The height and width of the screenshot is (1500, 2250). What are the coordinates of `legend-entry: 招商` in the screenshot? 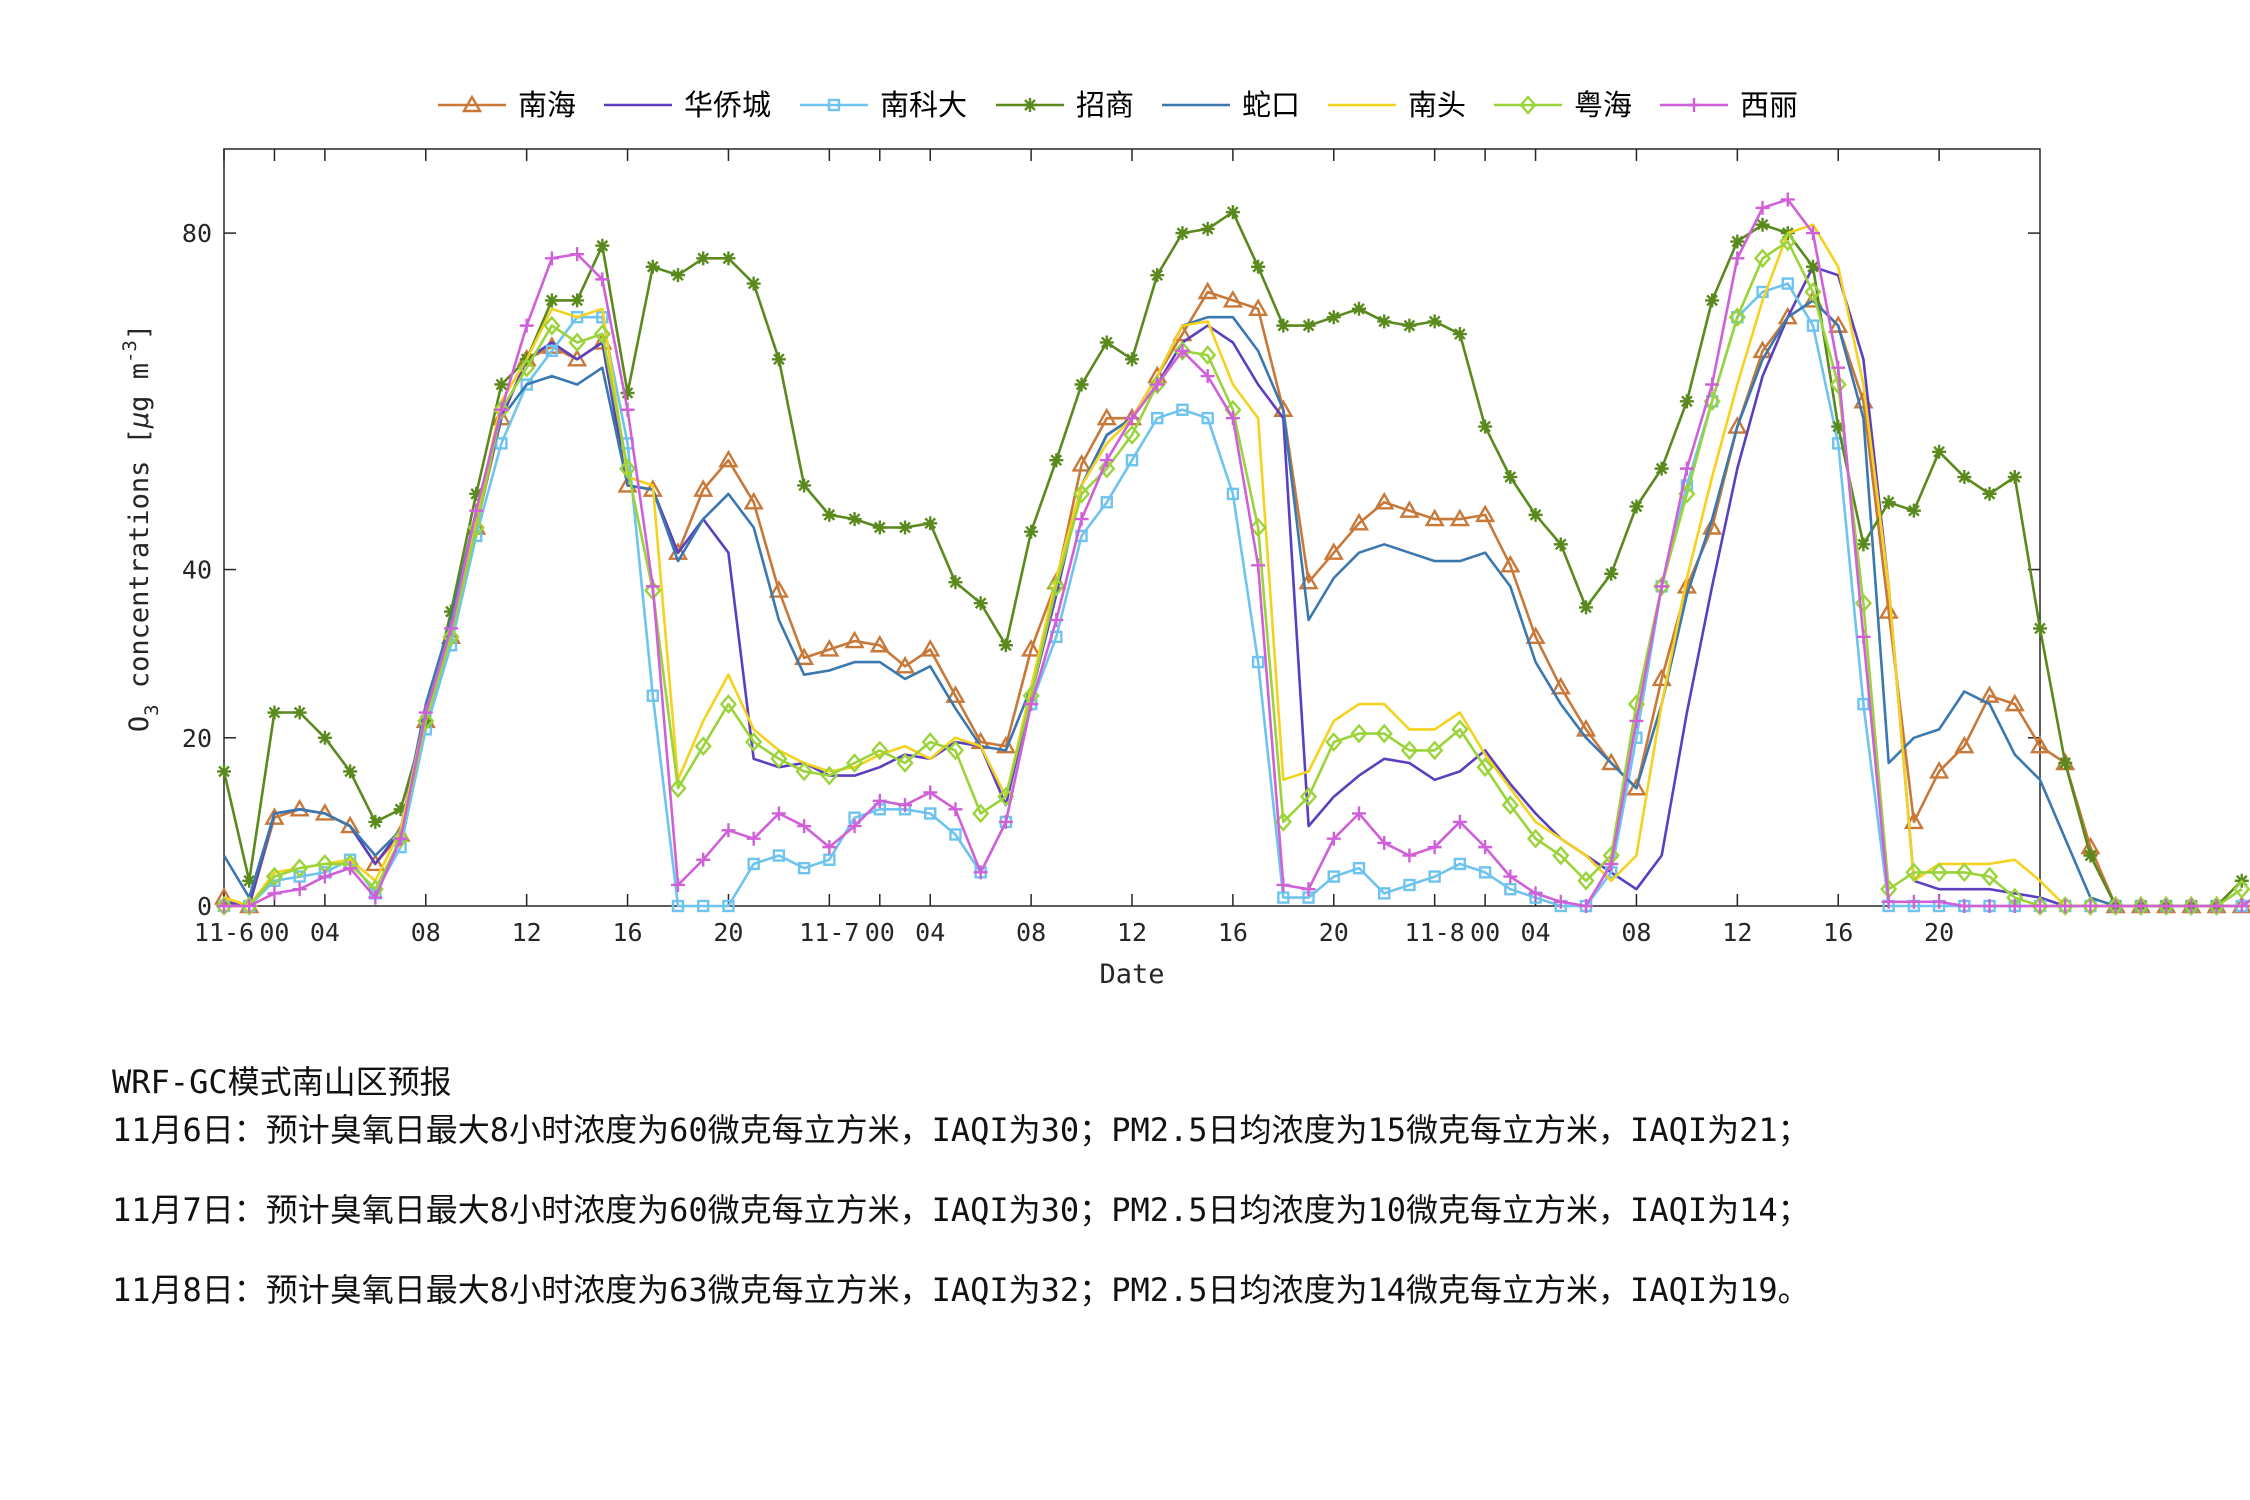 It's located at (1065, 105).